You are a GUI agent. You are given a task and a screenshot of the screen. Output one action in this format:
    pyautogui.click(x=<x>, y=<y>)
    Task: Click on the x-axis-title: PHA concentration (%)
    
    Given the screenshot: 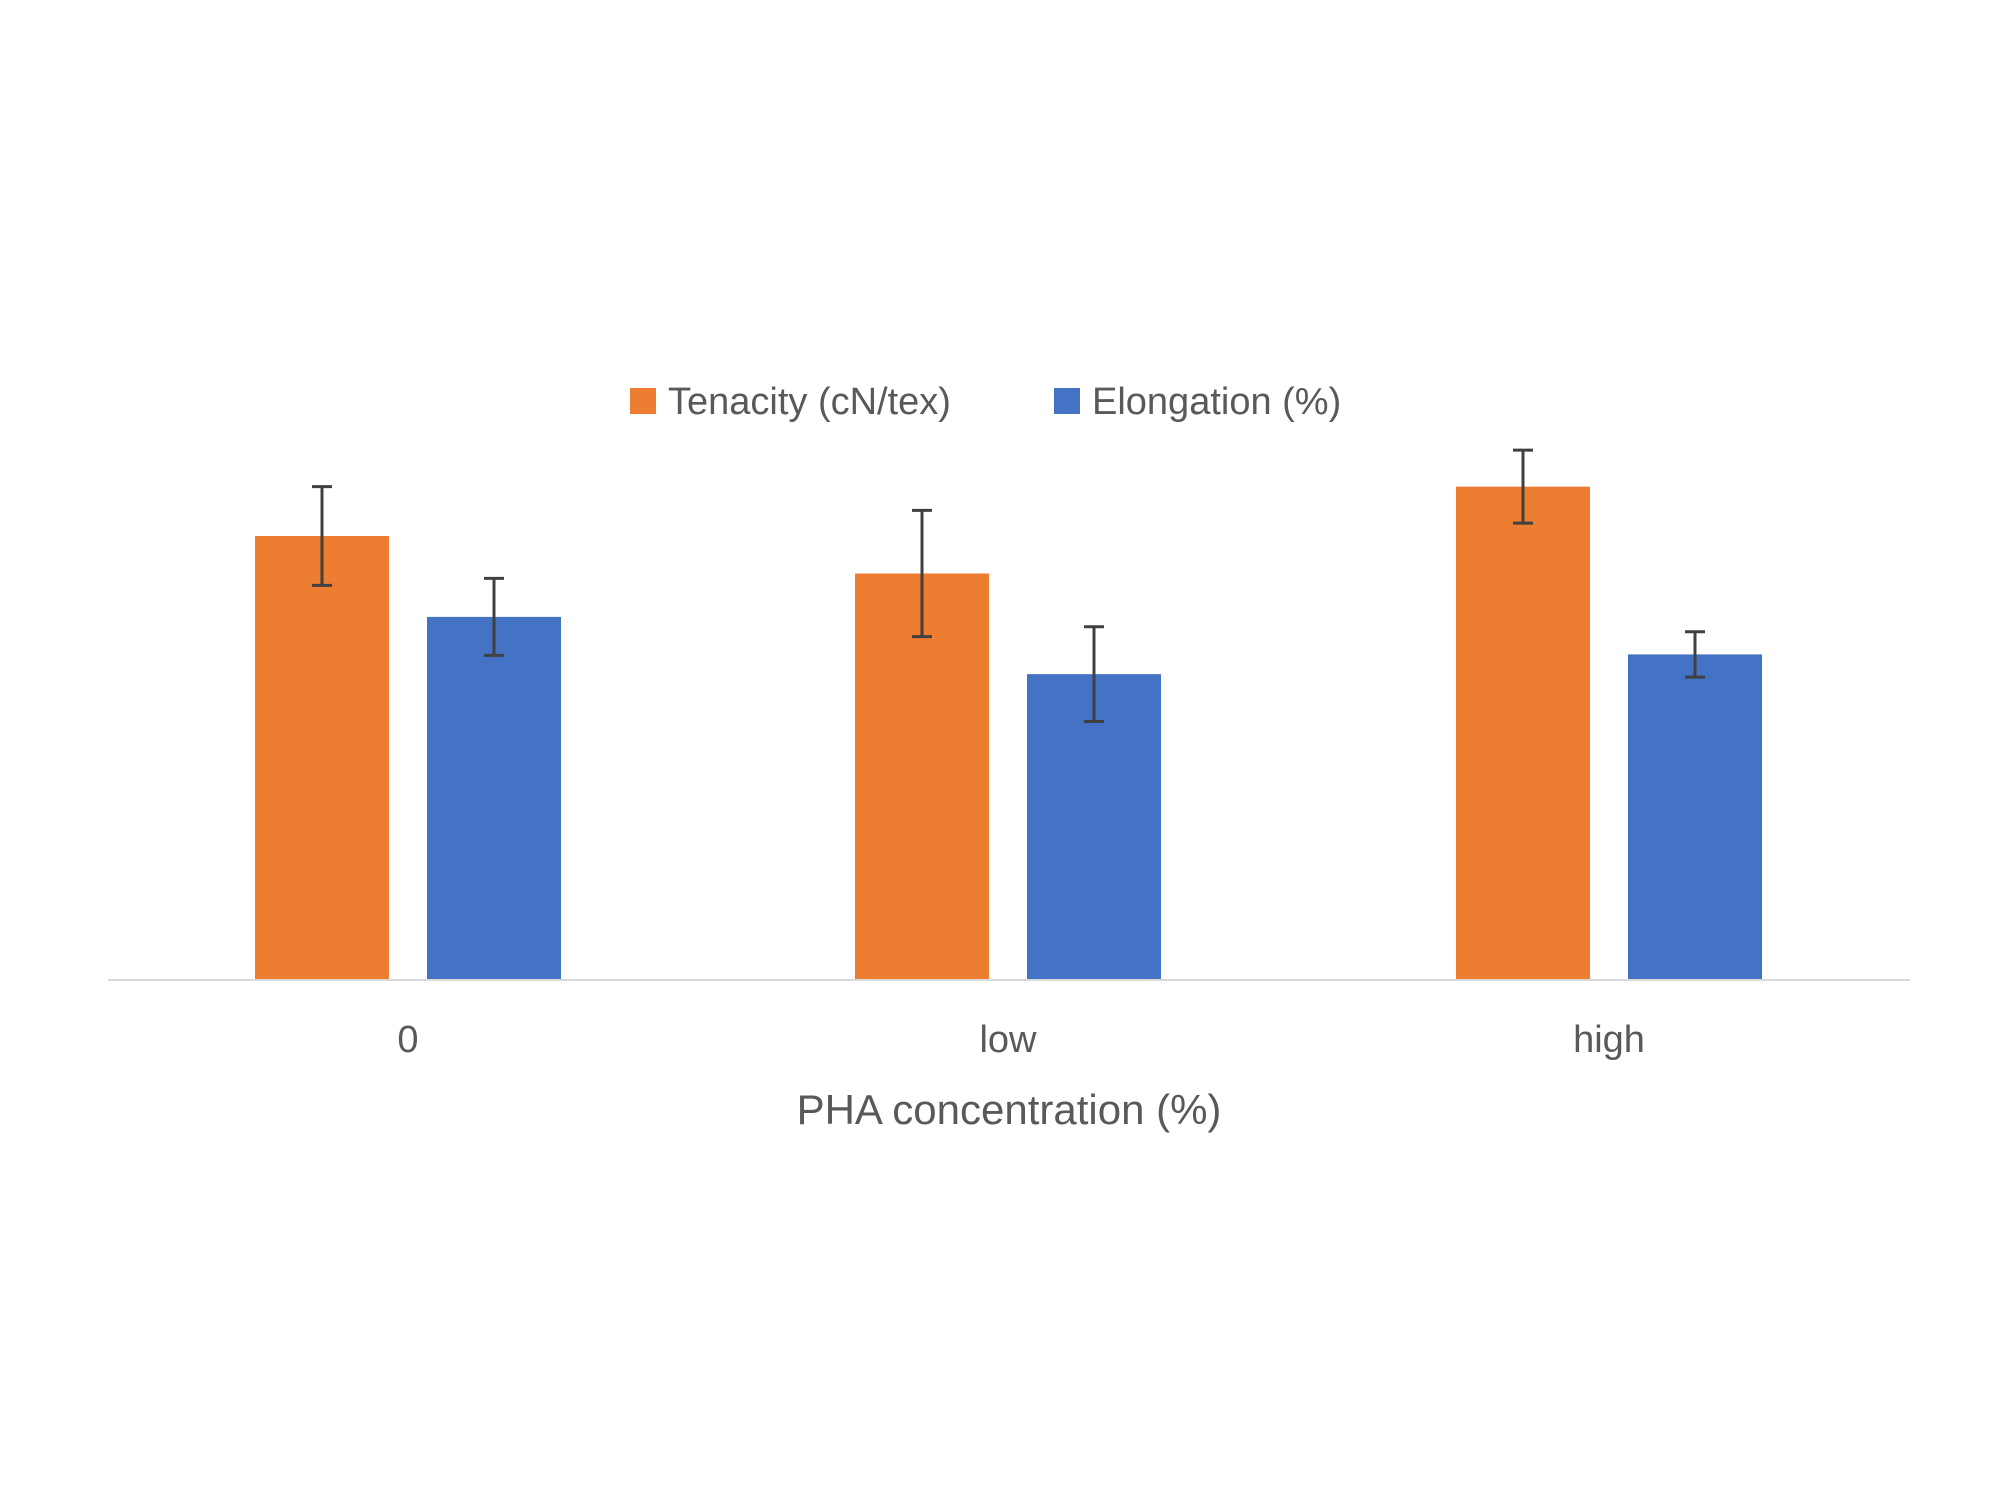 What is the action you would take?
    pyautogui.click(x=1009, y=1109)
    